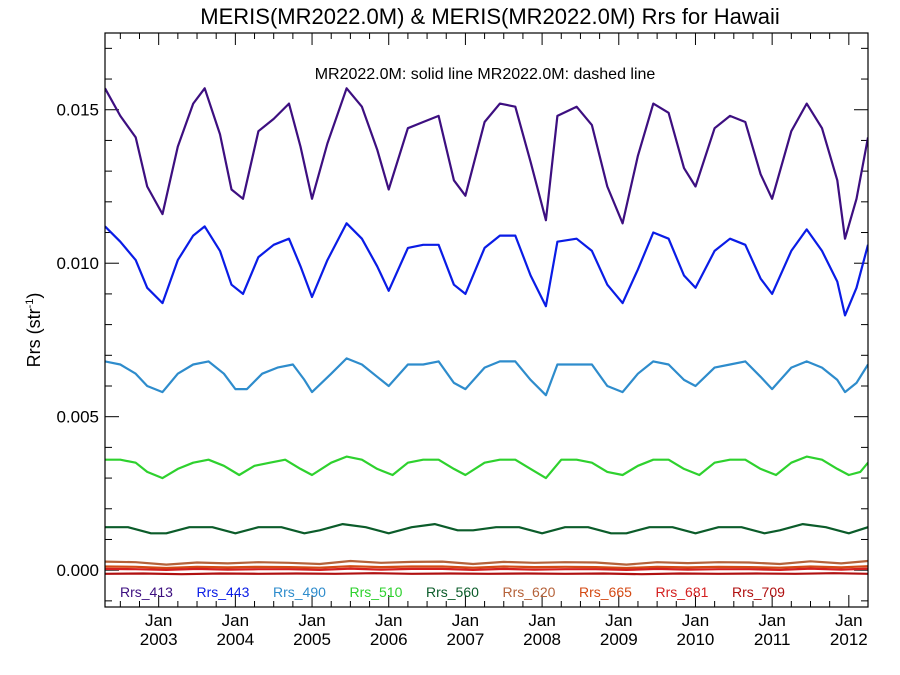 The width and height of the screenshot is (900, 675). Describe the element at coordinates (299, 592) in the screenshot. I see `legend-item-rrs-490: Rrs_490` at that location.